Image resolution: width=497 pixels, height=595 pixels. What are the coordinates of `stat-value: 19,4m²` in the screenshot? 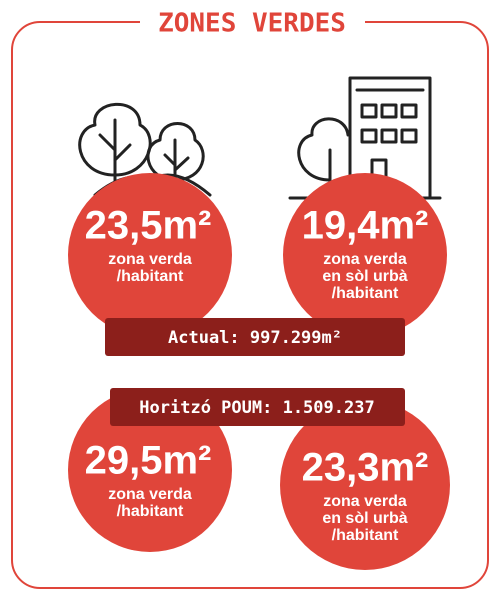 It's located at (365, 226).